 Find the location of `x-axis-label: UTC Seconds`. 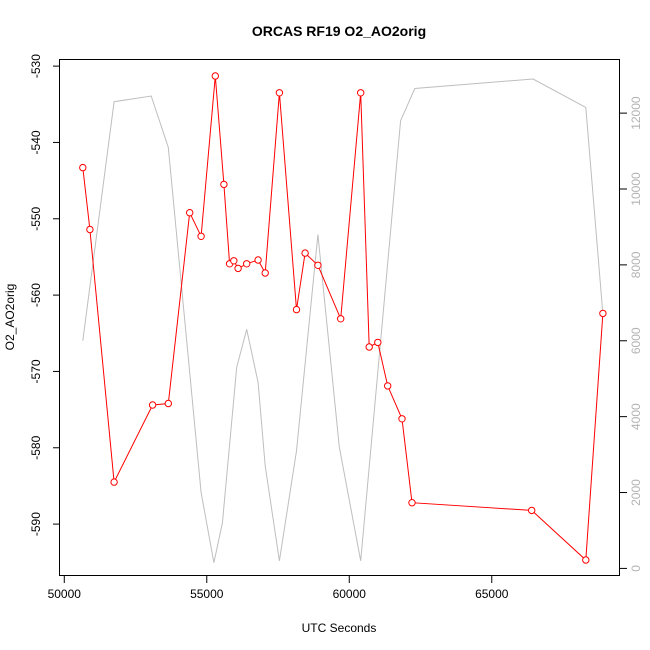

x-axis-label: UTC Seconds is located at coordinates (339, 628).